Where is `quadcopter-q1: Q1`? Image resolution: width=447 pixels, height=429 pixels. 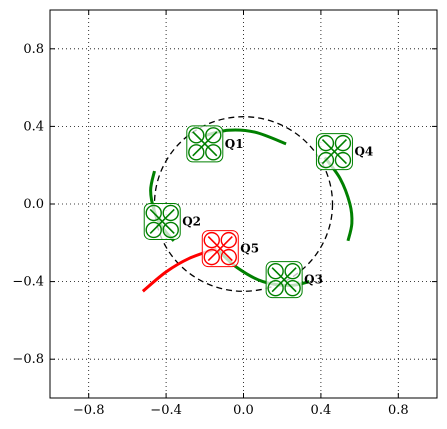 quadcopter-q1: Q1 is located at coordinates (215, 144).